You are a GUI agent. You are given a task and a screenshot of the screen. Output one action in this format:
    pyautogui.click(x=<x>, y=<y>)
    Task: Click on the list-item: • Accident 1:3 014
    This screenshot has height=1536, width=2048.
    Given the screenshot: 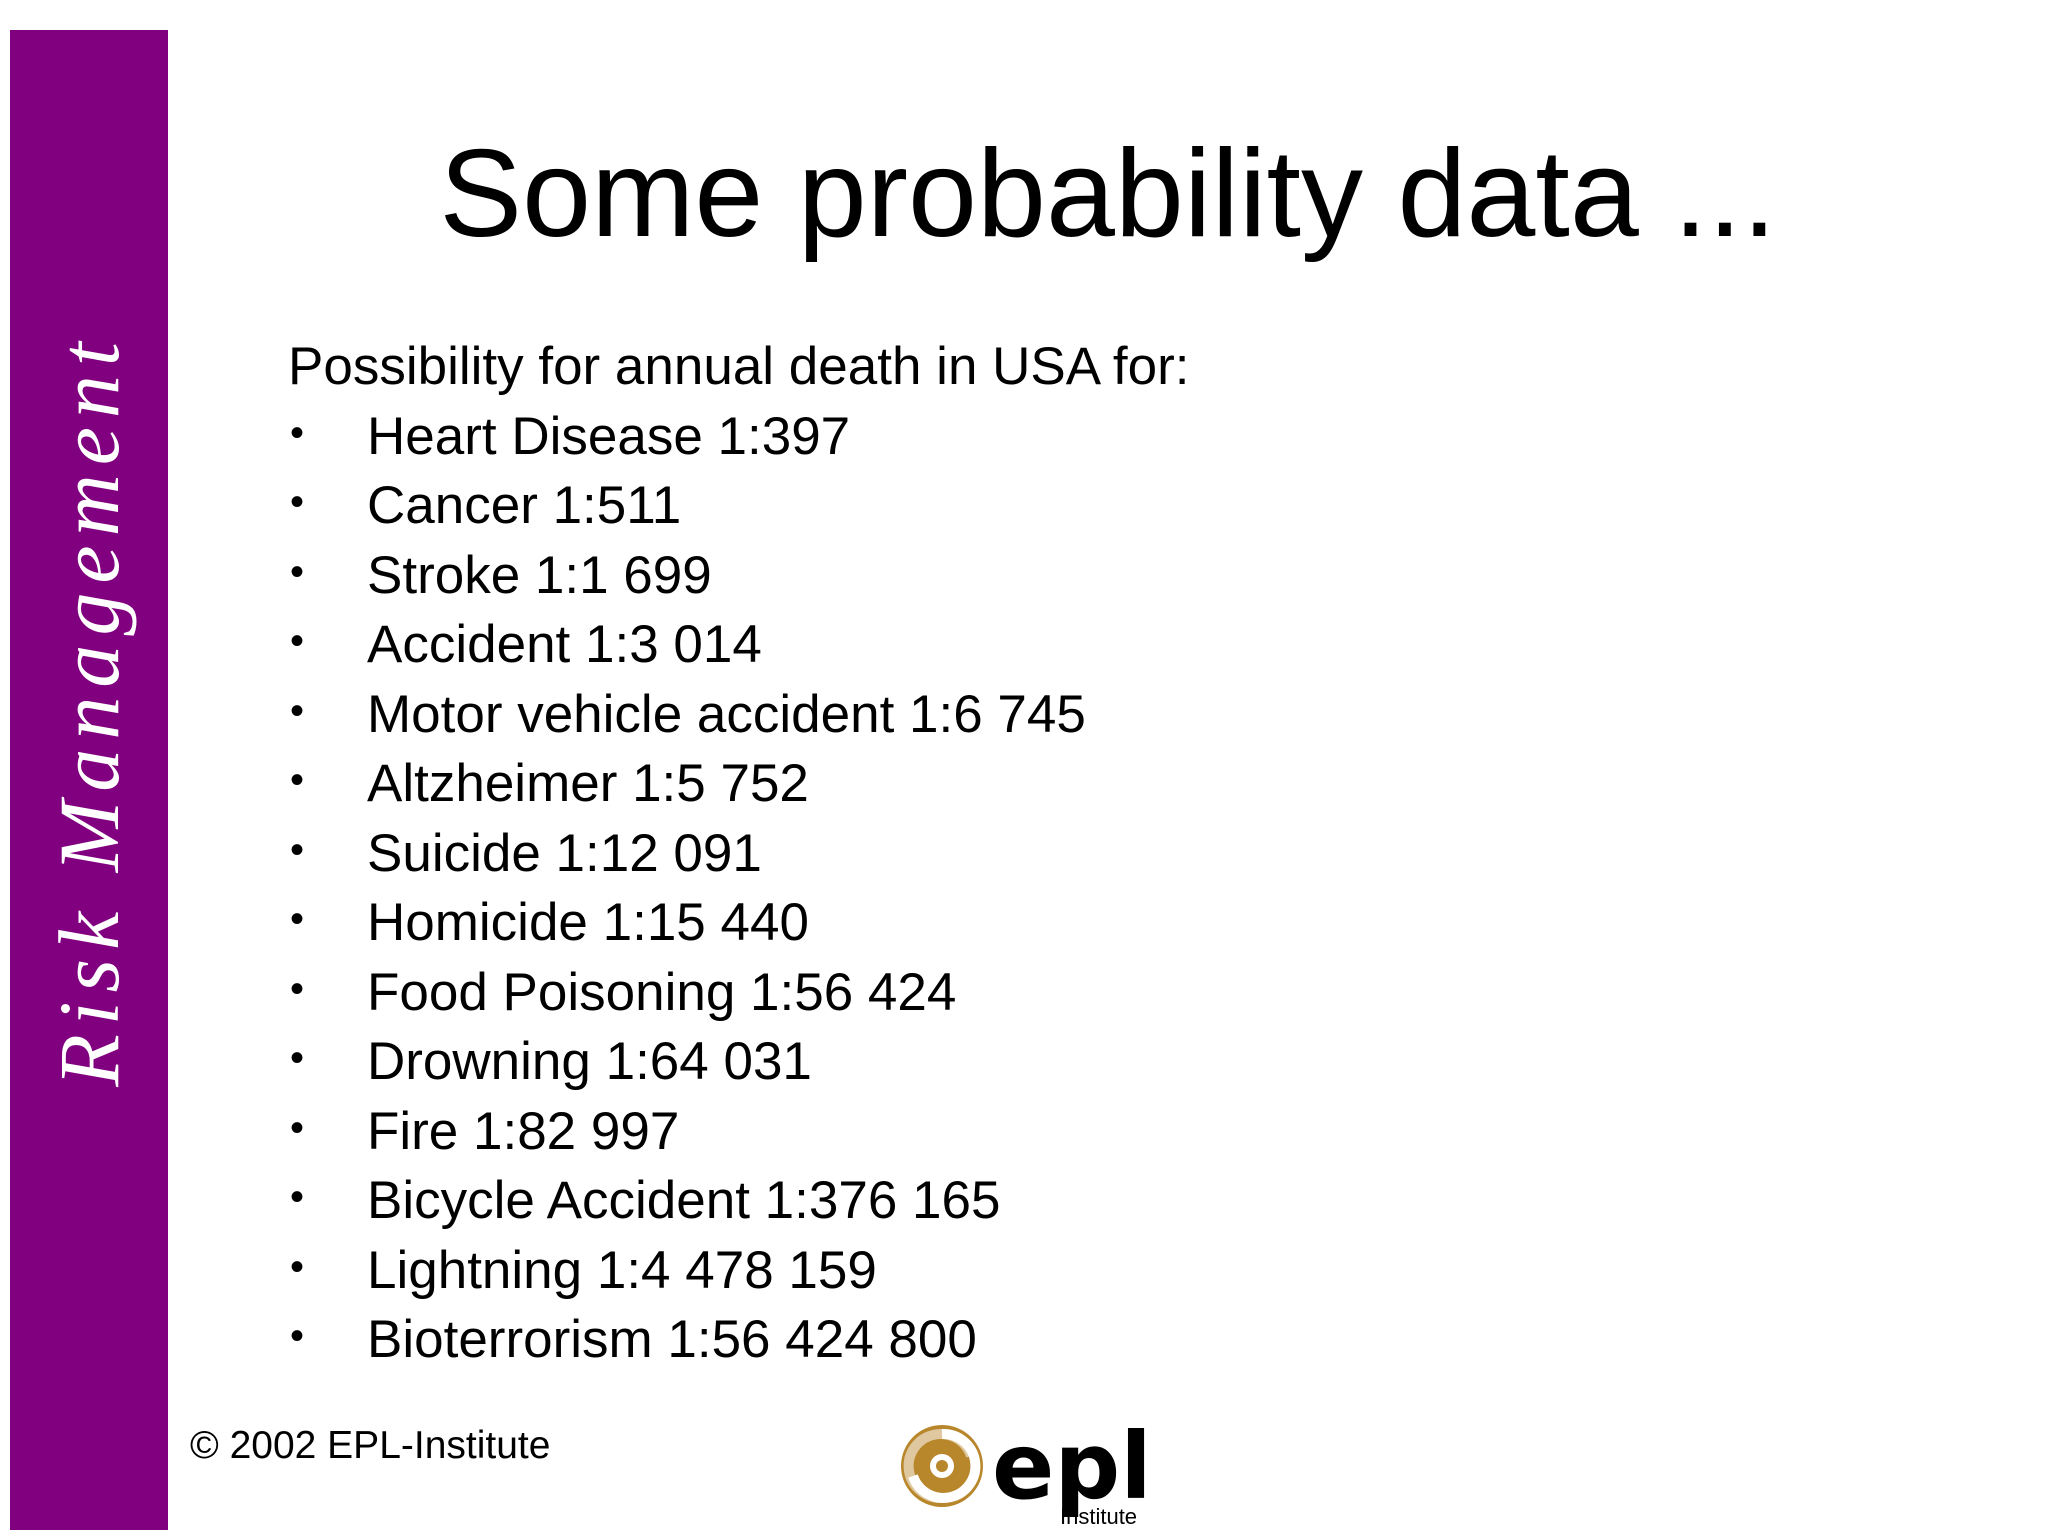 What is the action you would take?
    pyautogui.click(x=739, y=645)
    